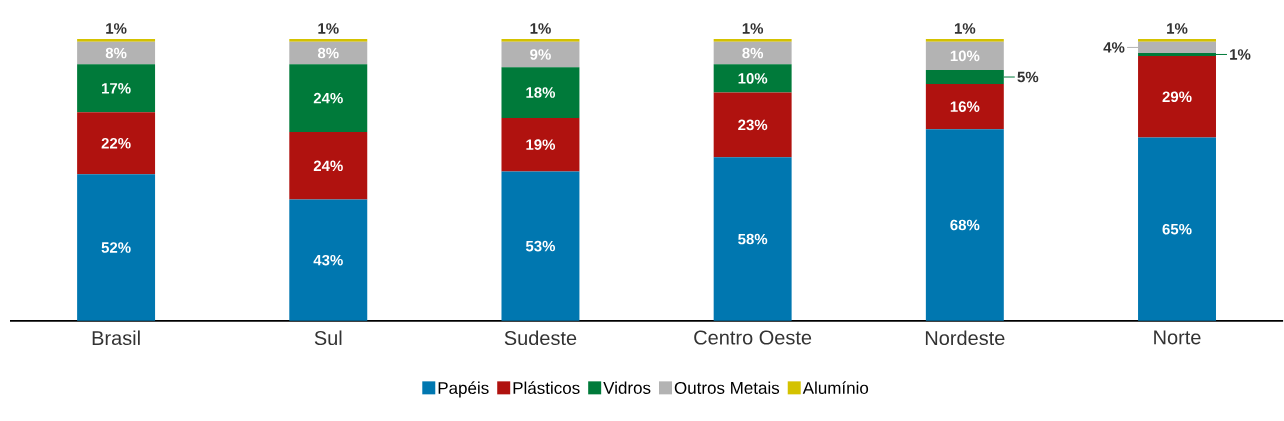 The image size is (1284, 421). What do you see at coordinates (1177, 97) in the screenshot?
I see `data-label: 29%` at bounding box center [1177, 97].